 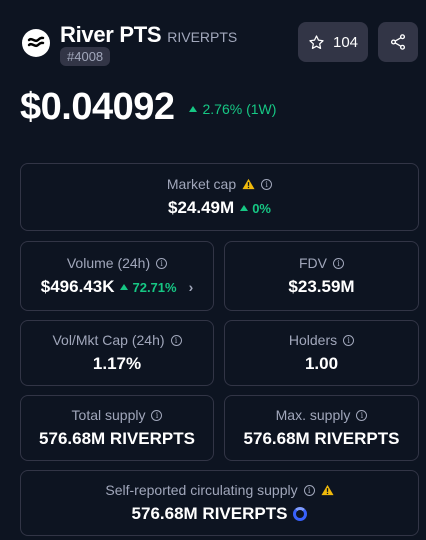 I want to click on total-supply-card: Total supply i 576.68M RIVERPTS, so click(x=117, y=428).